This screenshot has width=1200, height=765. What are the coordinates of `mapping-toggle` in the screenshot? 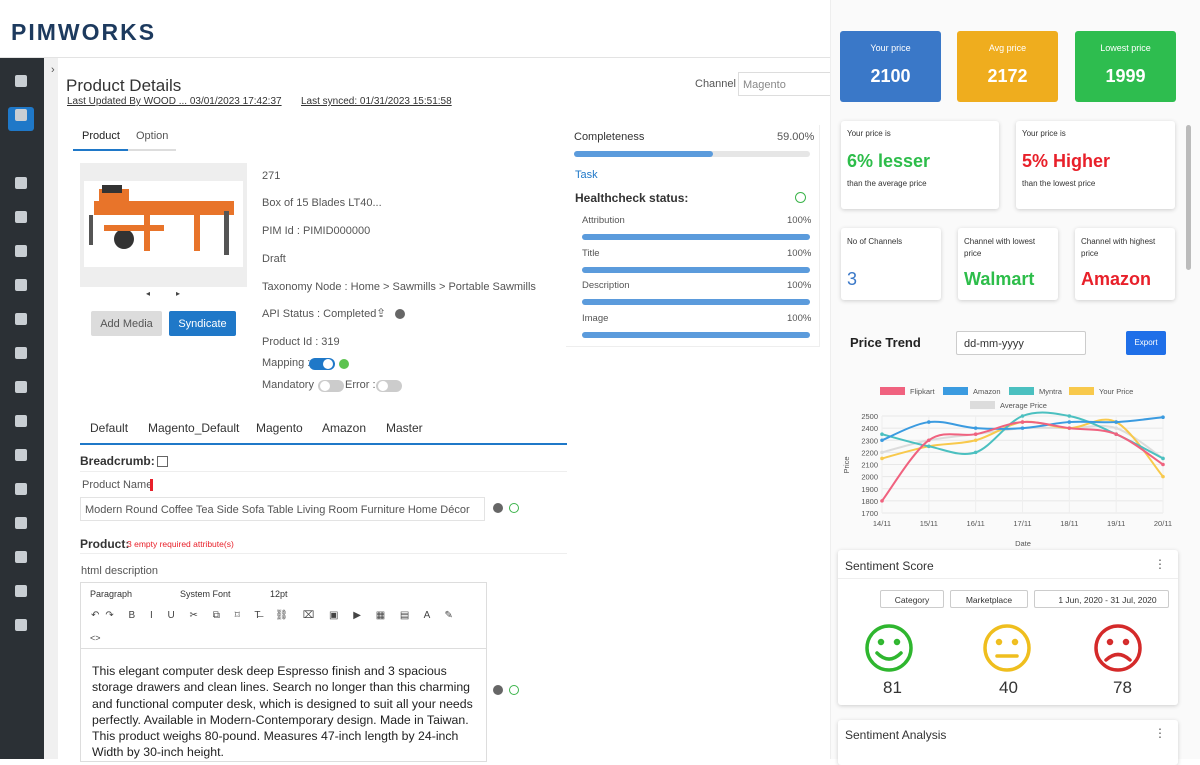 It's located at (322, 364).